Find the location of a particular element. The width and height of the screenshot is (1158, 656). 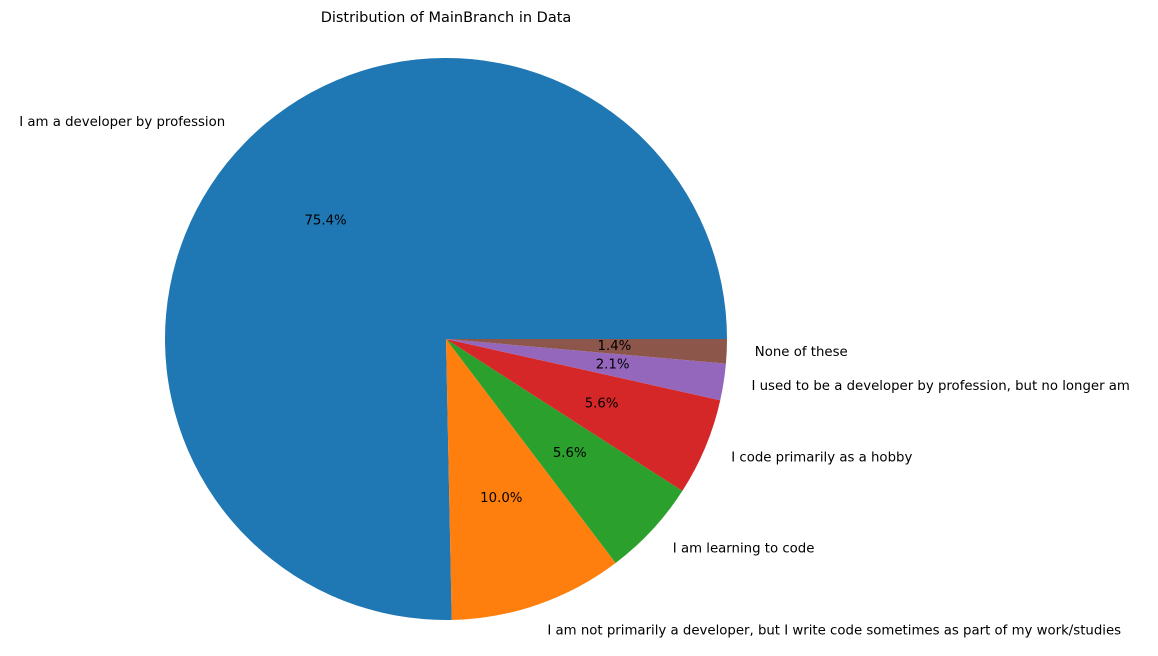

pct-label-5: 2.1% is located at coordinates (613, 364).